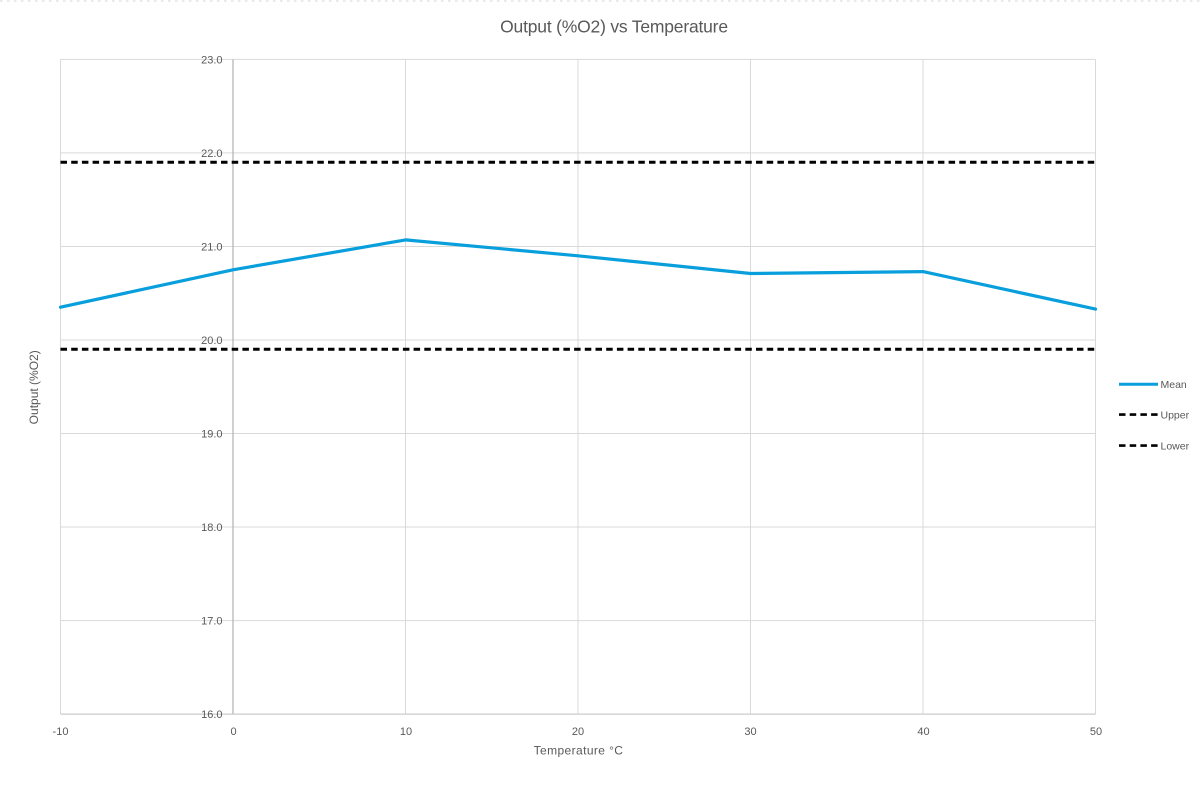 This screenshot has height=785, width=1200. What do you see at coordinates (614, 27) in the screenshot?
I see `svg-text: Output (%O2) vs Temperature` at bounding box center [614, 27].